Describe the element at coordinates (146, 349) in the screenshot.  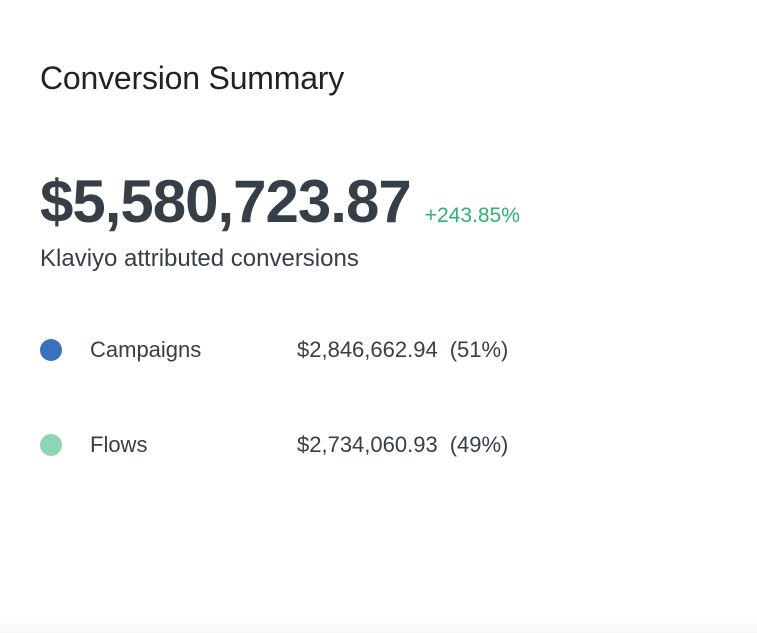
I see `breakdown-label: Campaigns` at that location.